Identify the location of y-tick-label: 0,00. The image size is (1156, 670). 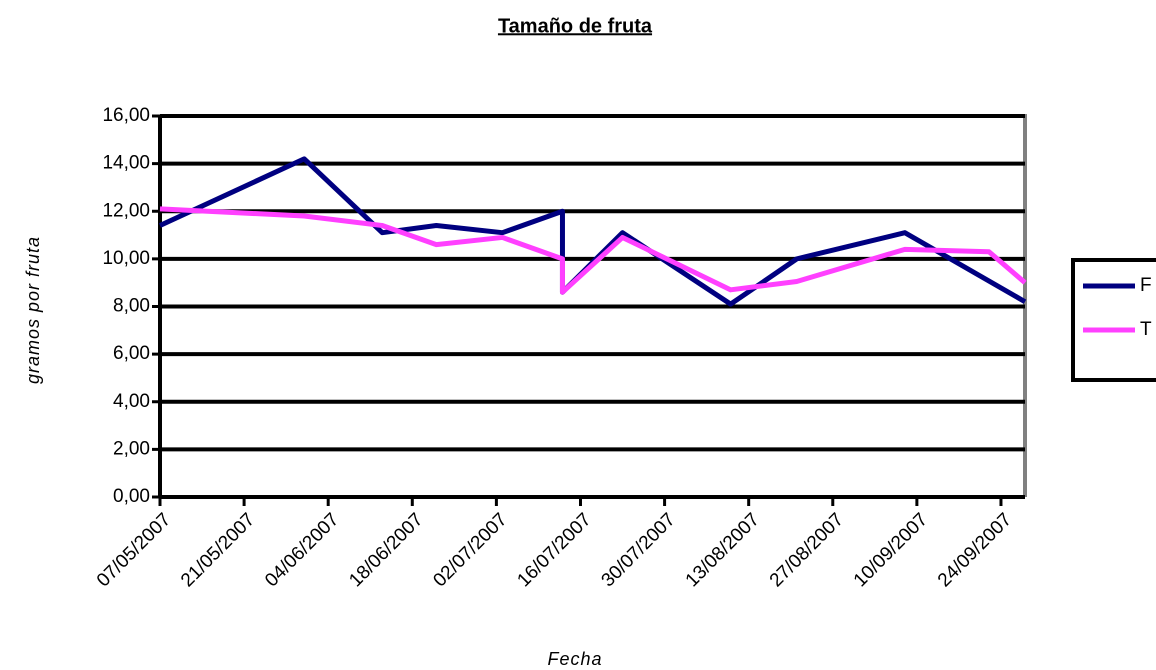
(131, 496).